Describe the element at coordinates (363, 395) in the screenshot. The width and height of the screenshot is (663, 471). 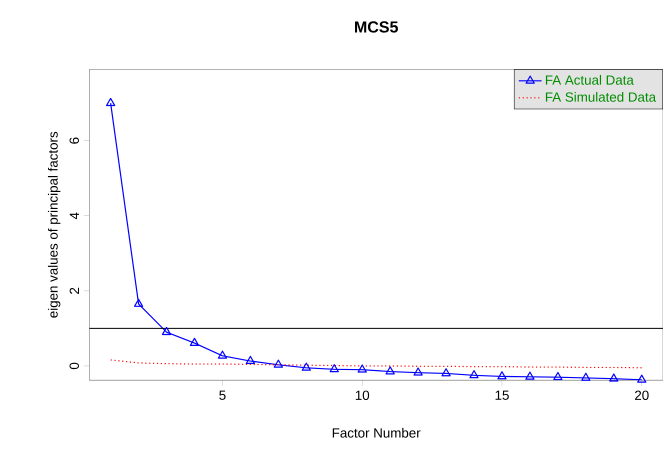
I see `x-tick-label: 10` at that location.